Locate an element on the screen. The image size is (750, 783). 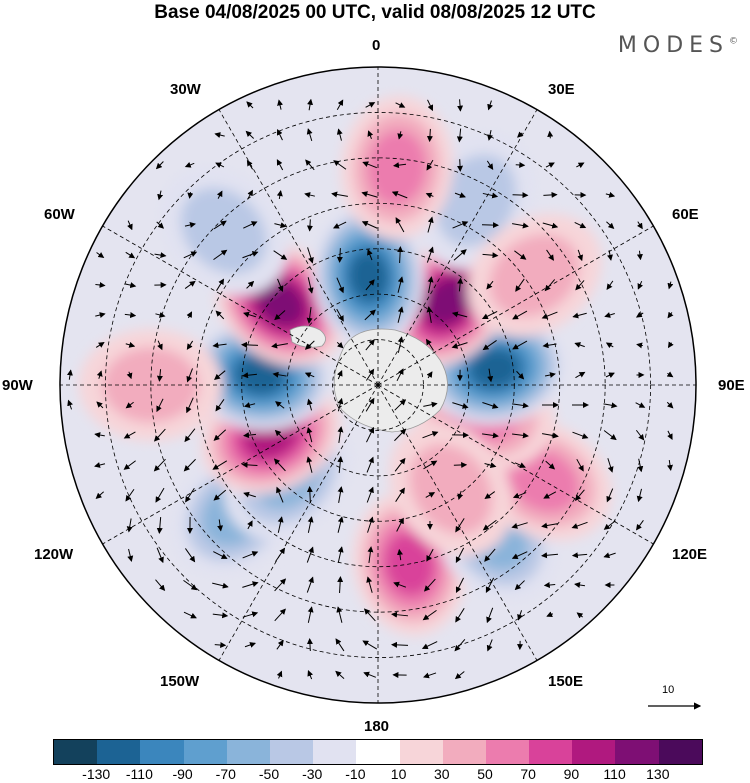
antarctica-landmass is located at coordinates (390, 380).